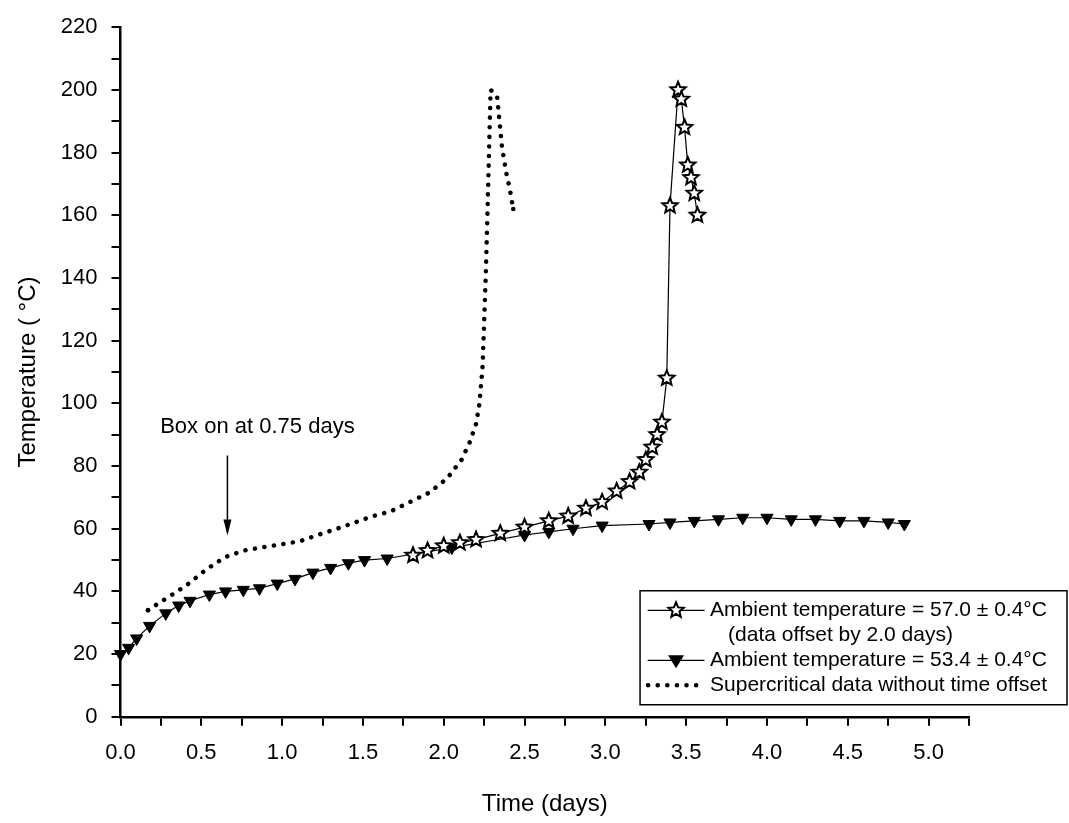 The height and width of the screenshot is (823, 1069). Describe the element at coordinates (879, 684) in the screenshot. I see `legend-label: Supercritical data without time offset` at that location.